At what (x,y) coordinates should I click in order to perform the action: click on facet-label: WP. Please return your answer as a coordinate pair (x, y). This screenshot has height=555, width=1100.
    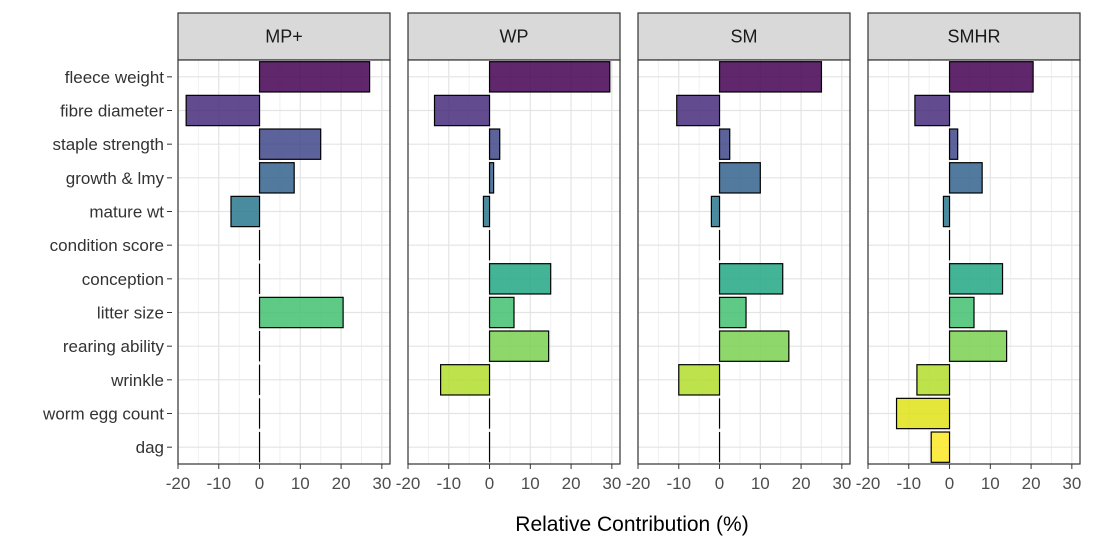
    Looking at the image, I should click on (514, 37).